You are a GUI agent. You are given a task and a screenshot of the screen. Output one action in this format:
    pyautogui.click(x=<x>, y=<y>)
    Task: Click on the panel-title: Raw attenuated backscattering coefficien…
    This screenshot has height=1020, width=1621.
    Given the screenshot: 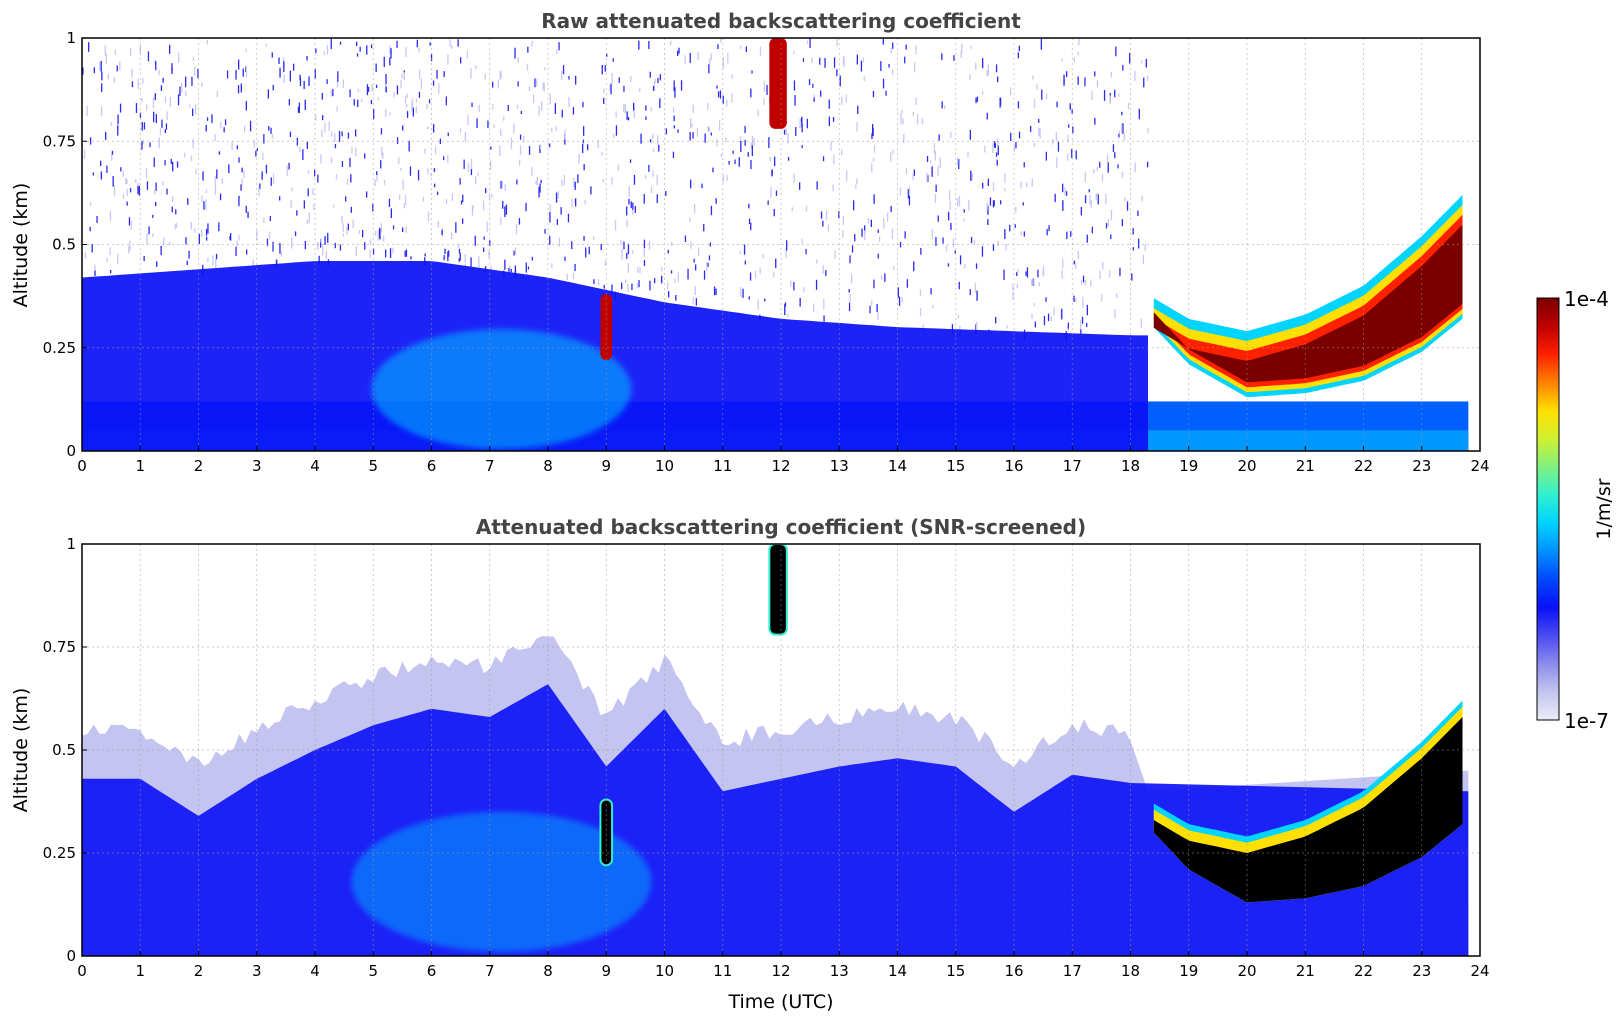 What is the action you would take?
    pyautogui.click(x=781, y=21)
    